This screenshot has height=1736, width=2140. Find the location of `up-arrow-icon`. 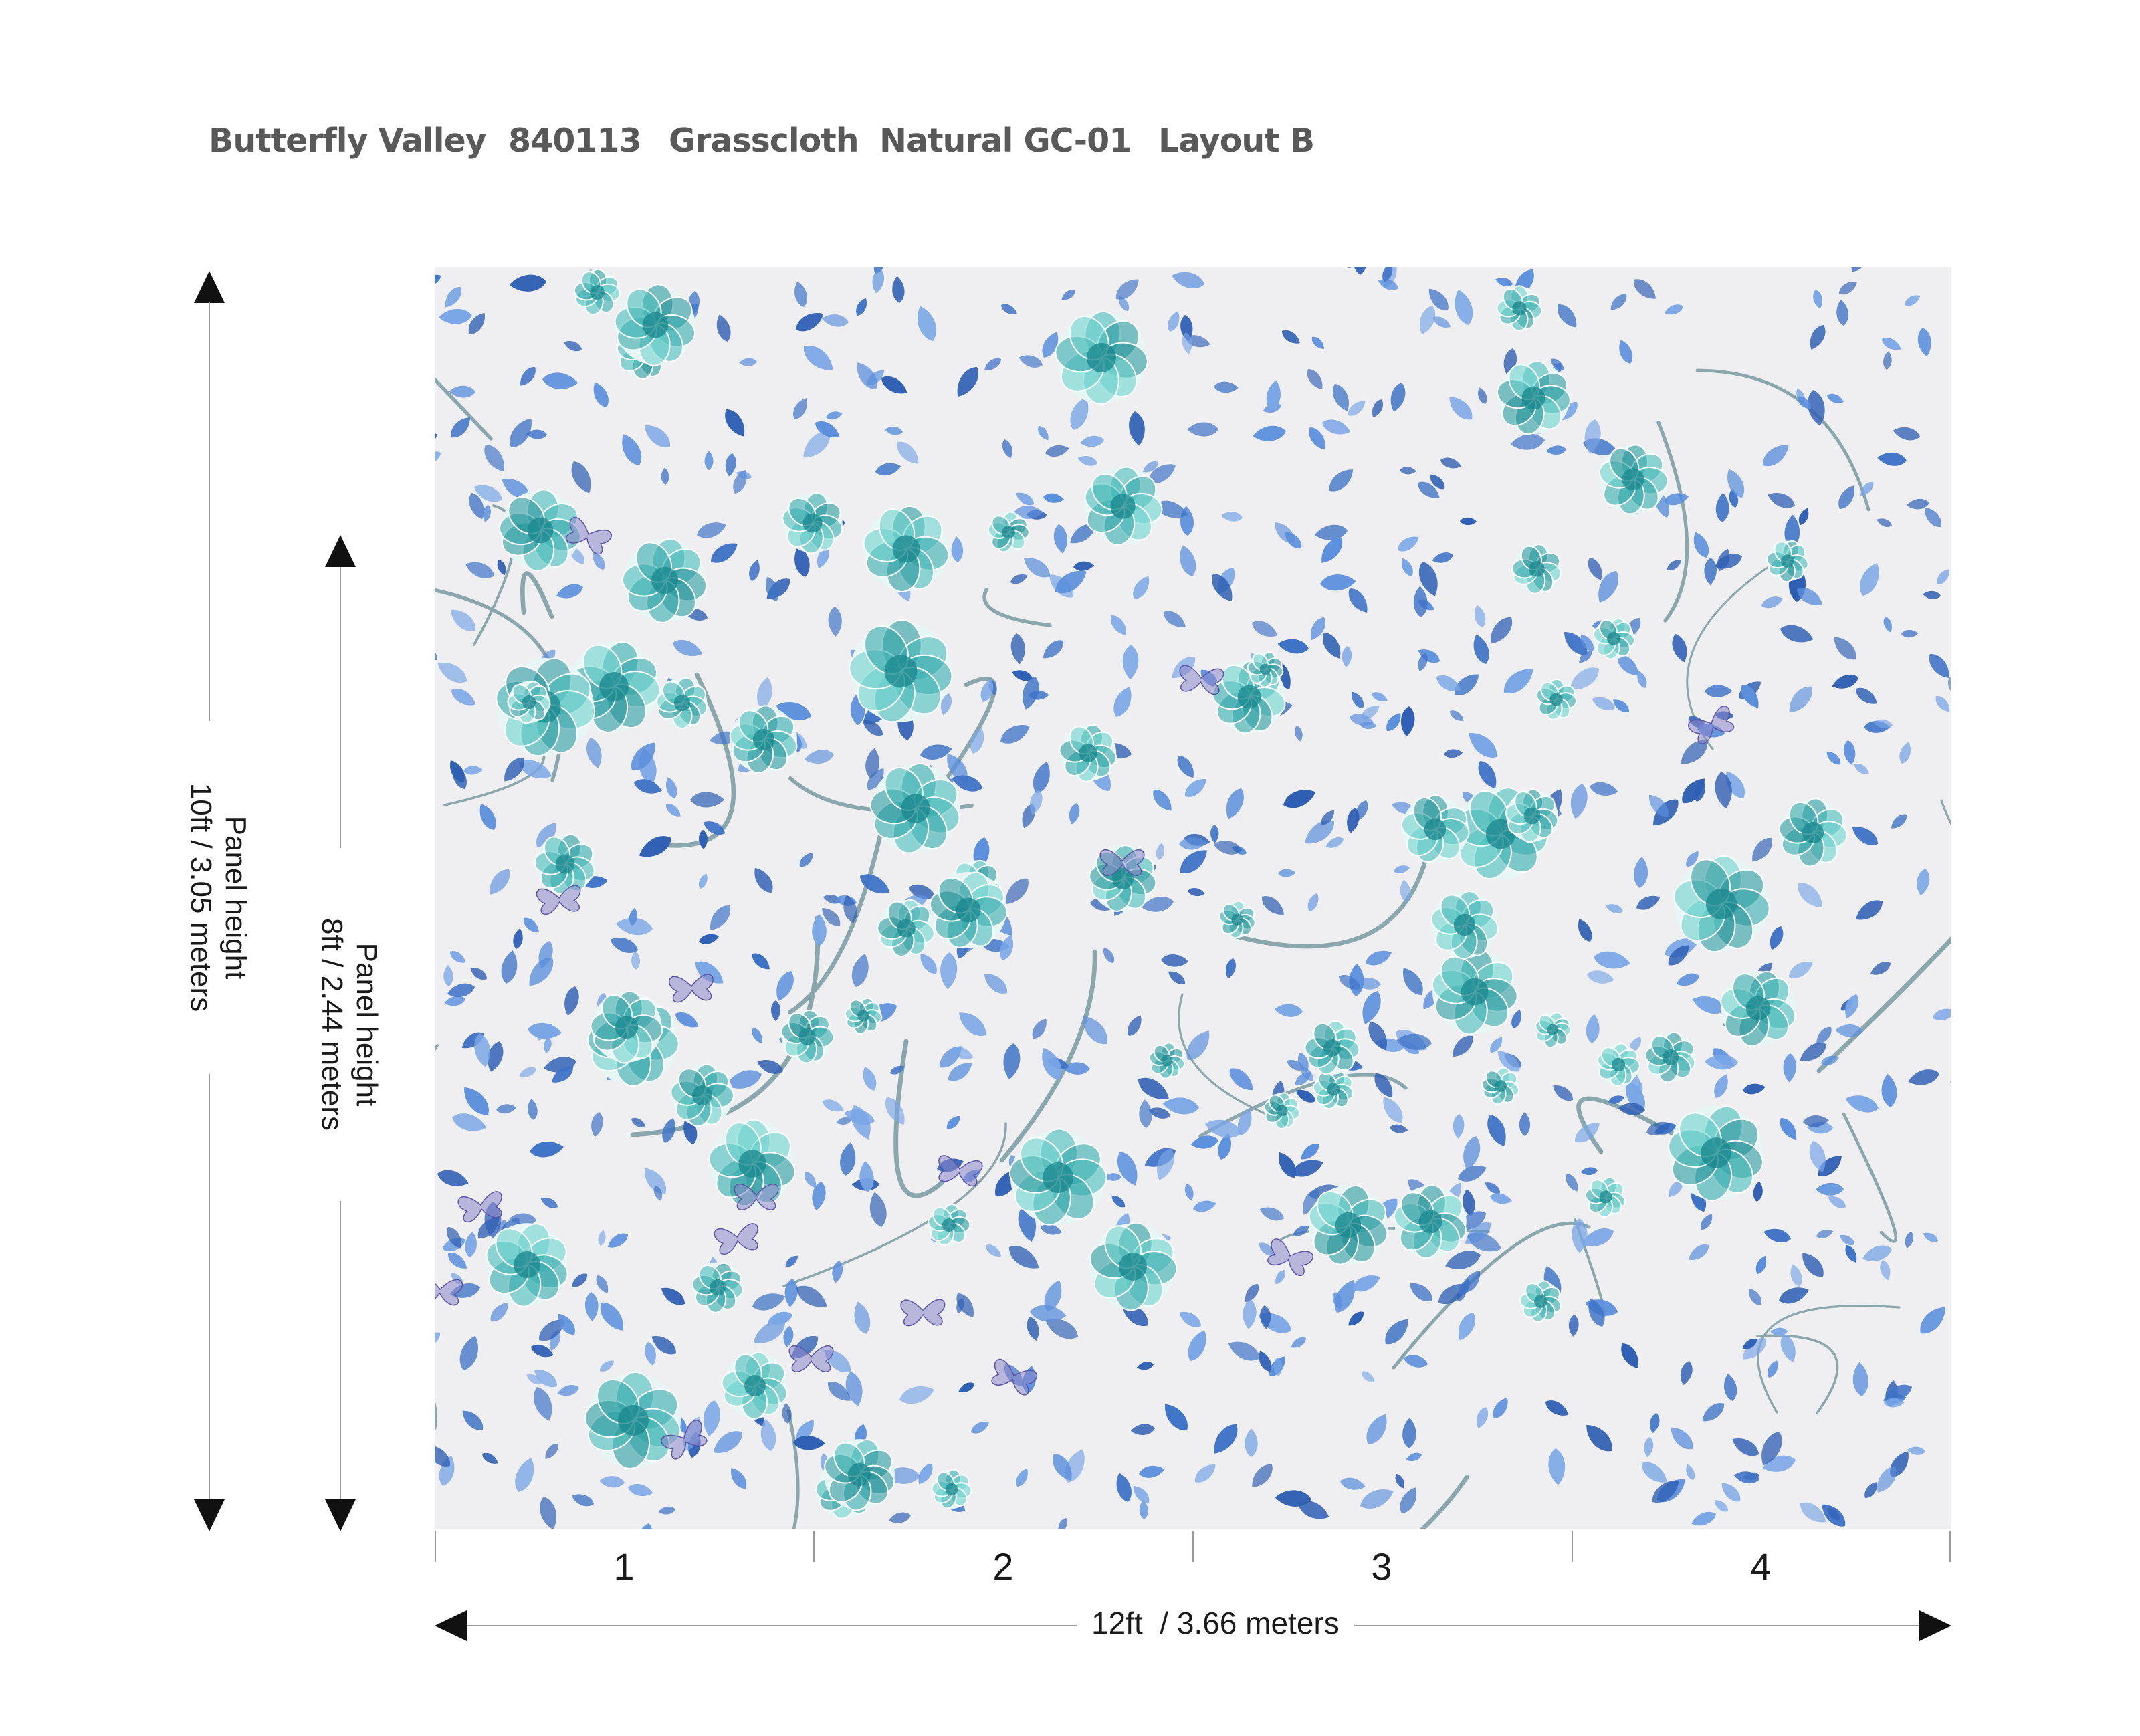

up-arrow-icon is located at coordinates (209, 287).